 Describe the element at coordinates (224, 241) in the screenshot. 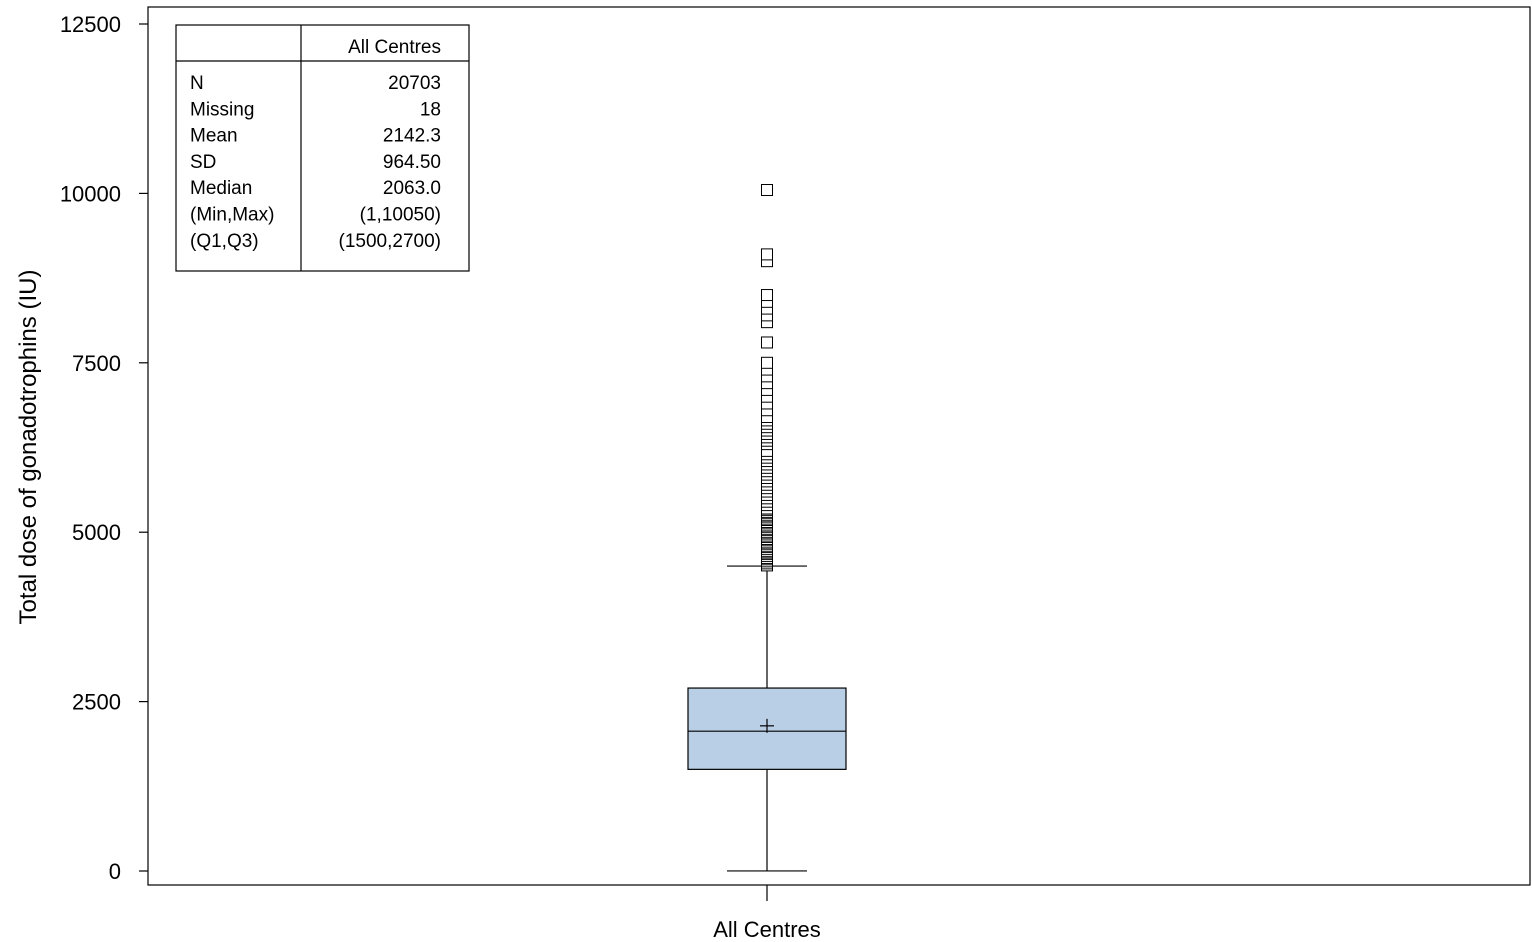

I see `stats-row-label: (Q1,Q3)` at that location.